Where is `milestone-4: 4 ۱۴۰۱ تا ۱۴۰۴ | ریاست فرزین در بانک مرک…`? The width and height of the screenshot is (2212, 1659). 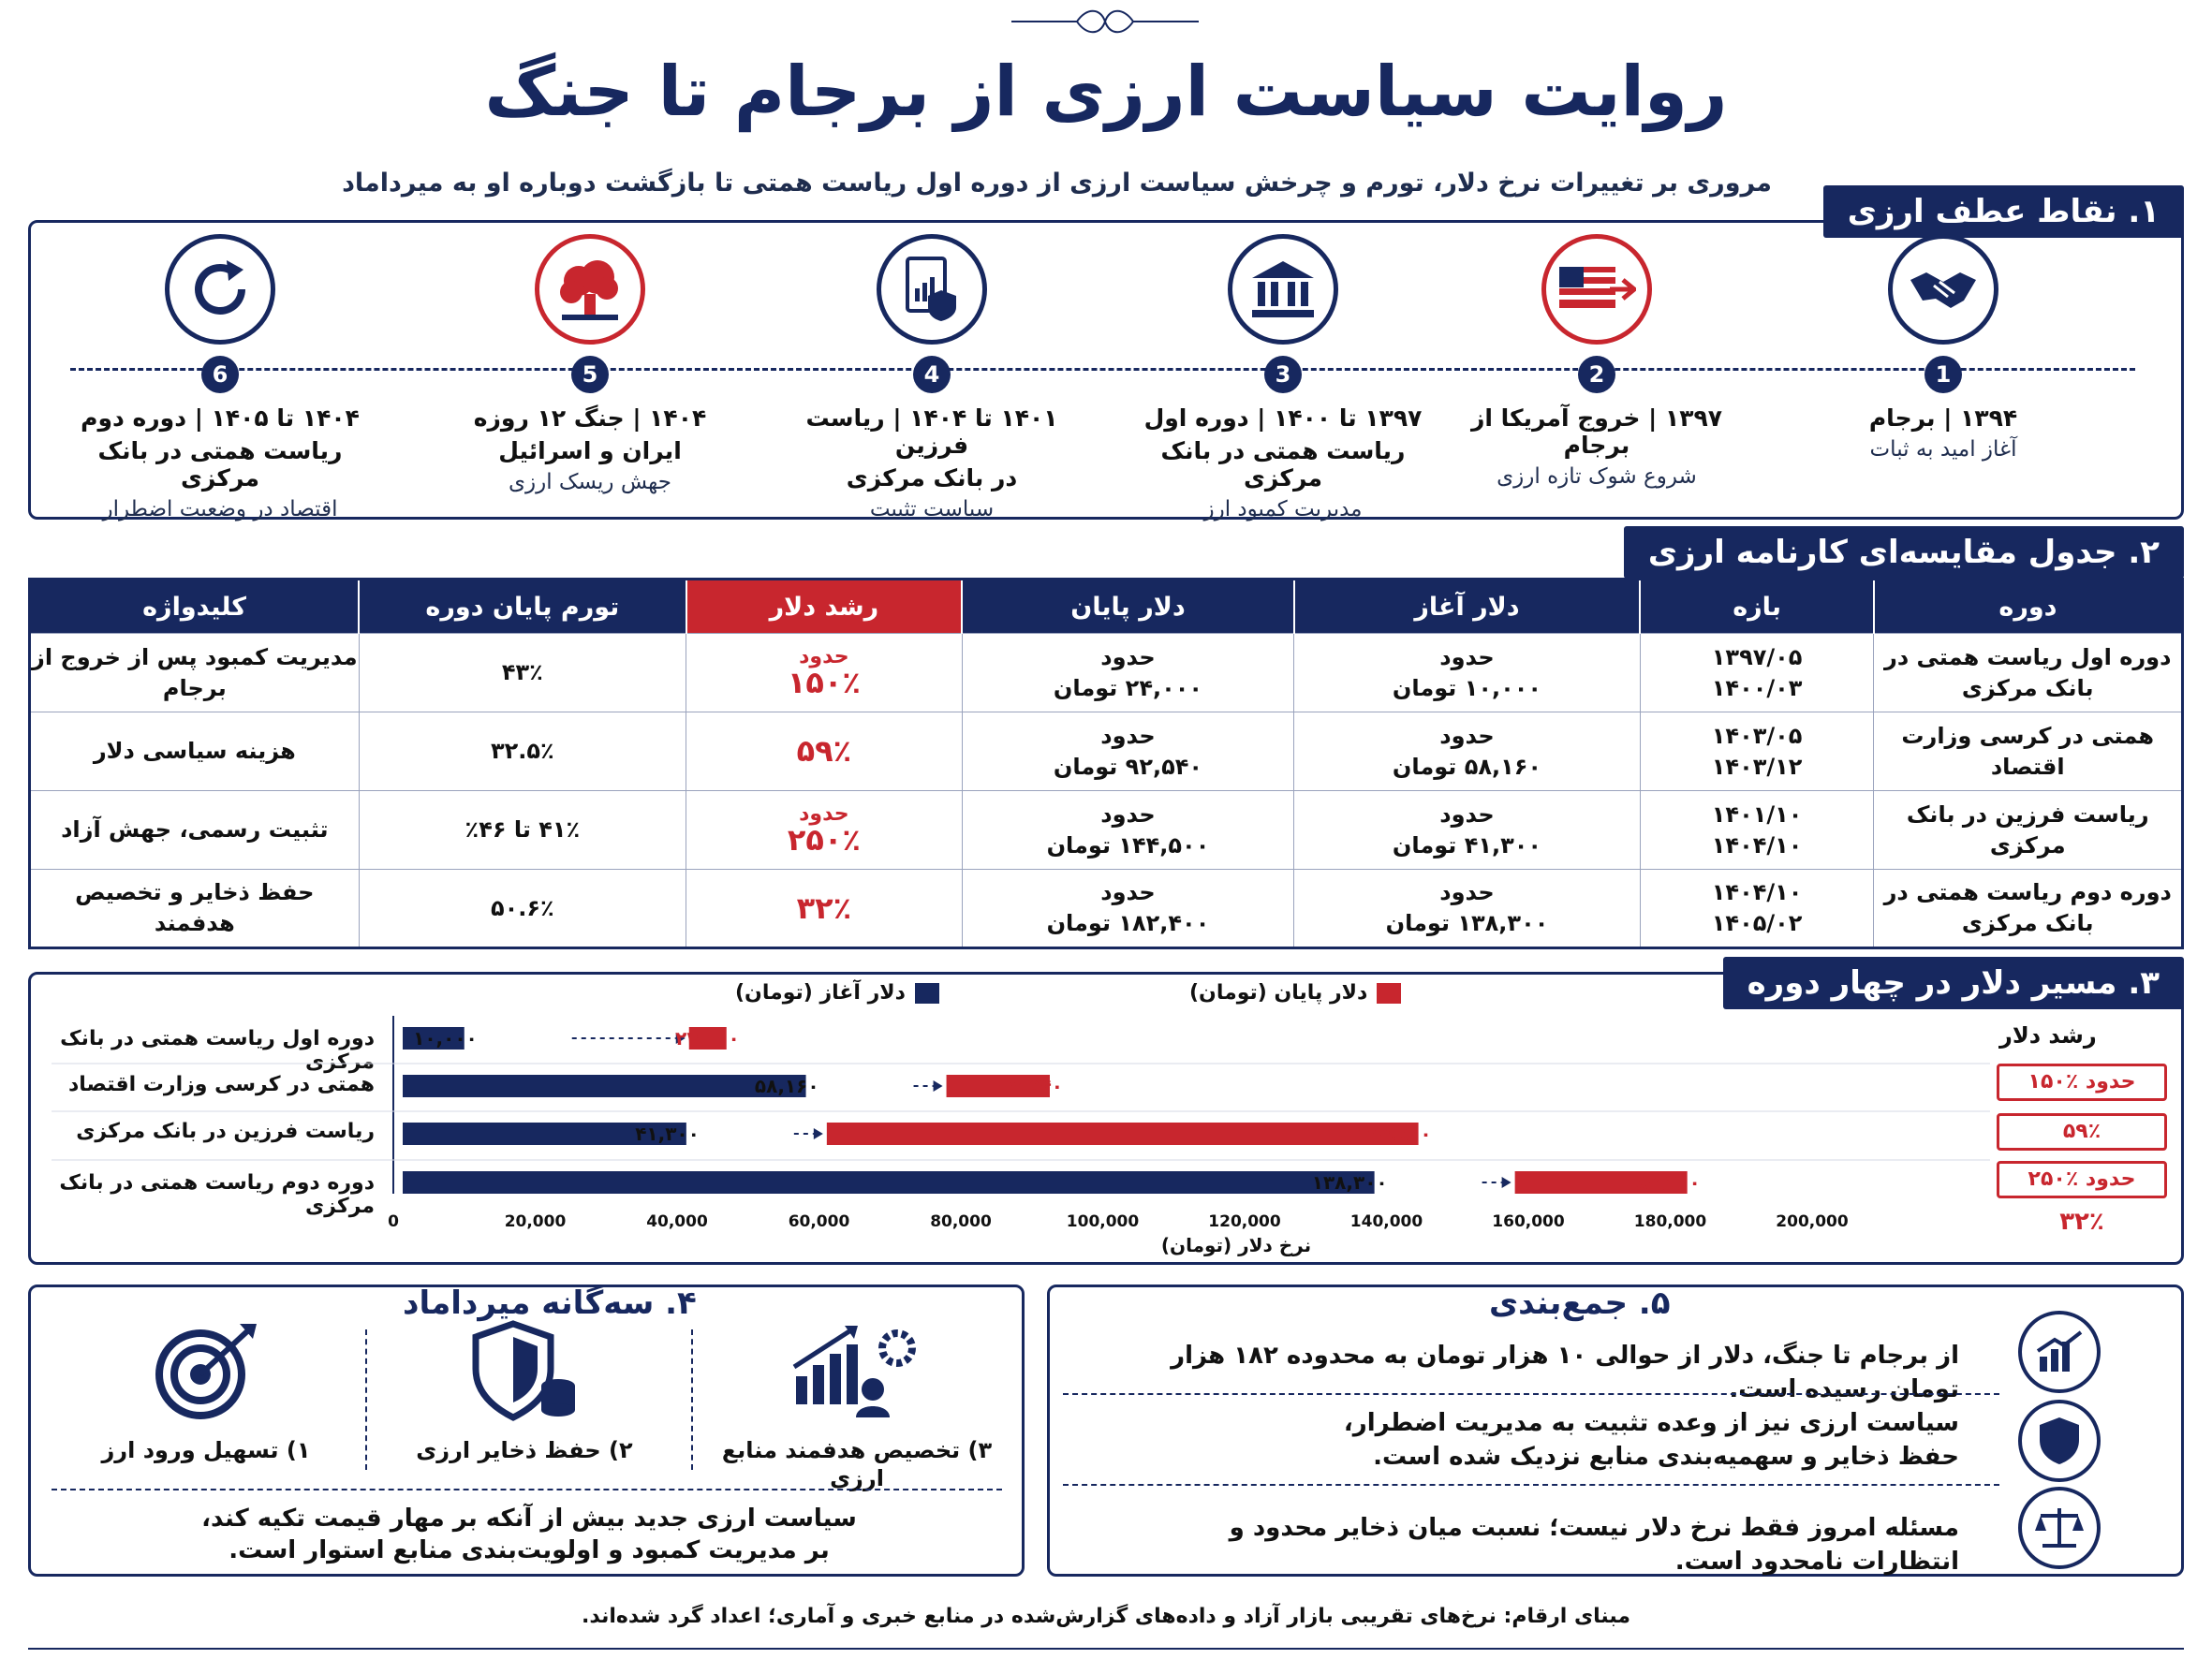
milestone-4: 4 ۱۴۰۱ تا ۱۴۰۴ | ریاست فرزین در بانک مرک… is located at coordinates (932, 377).